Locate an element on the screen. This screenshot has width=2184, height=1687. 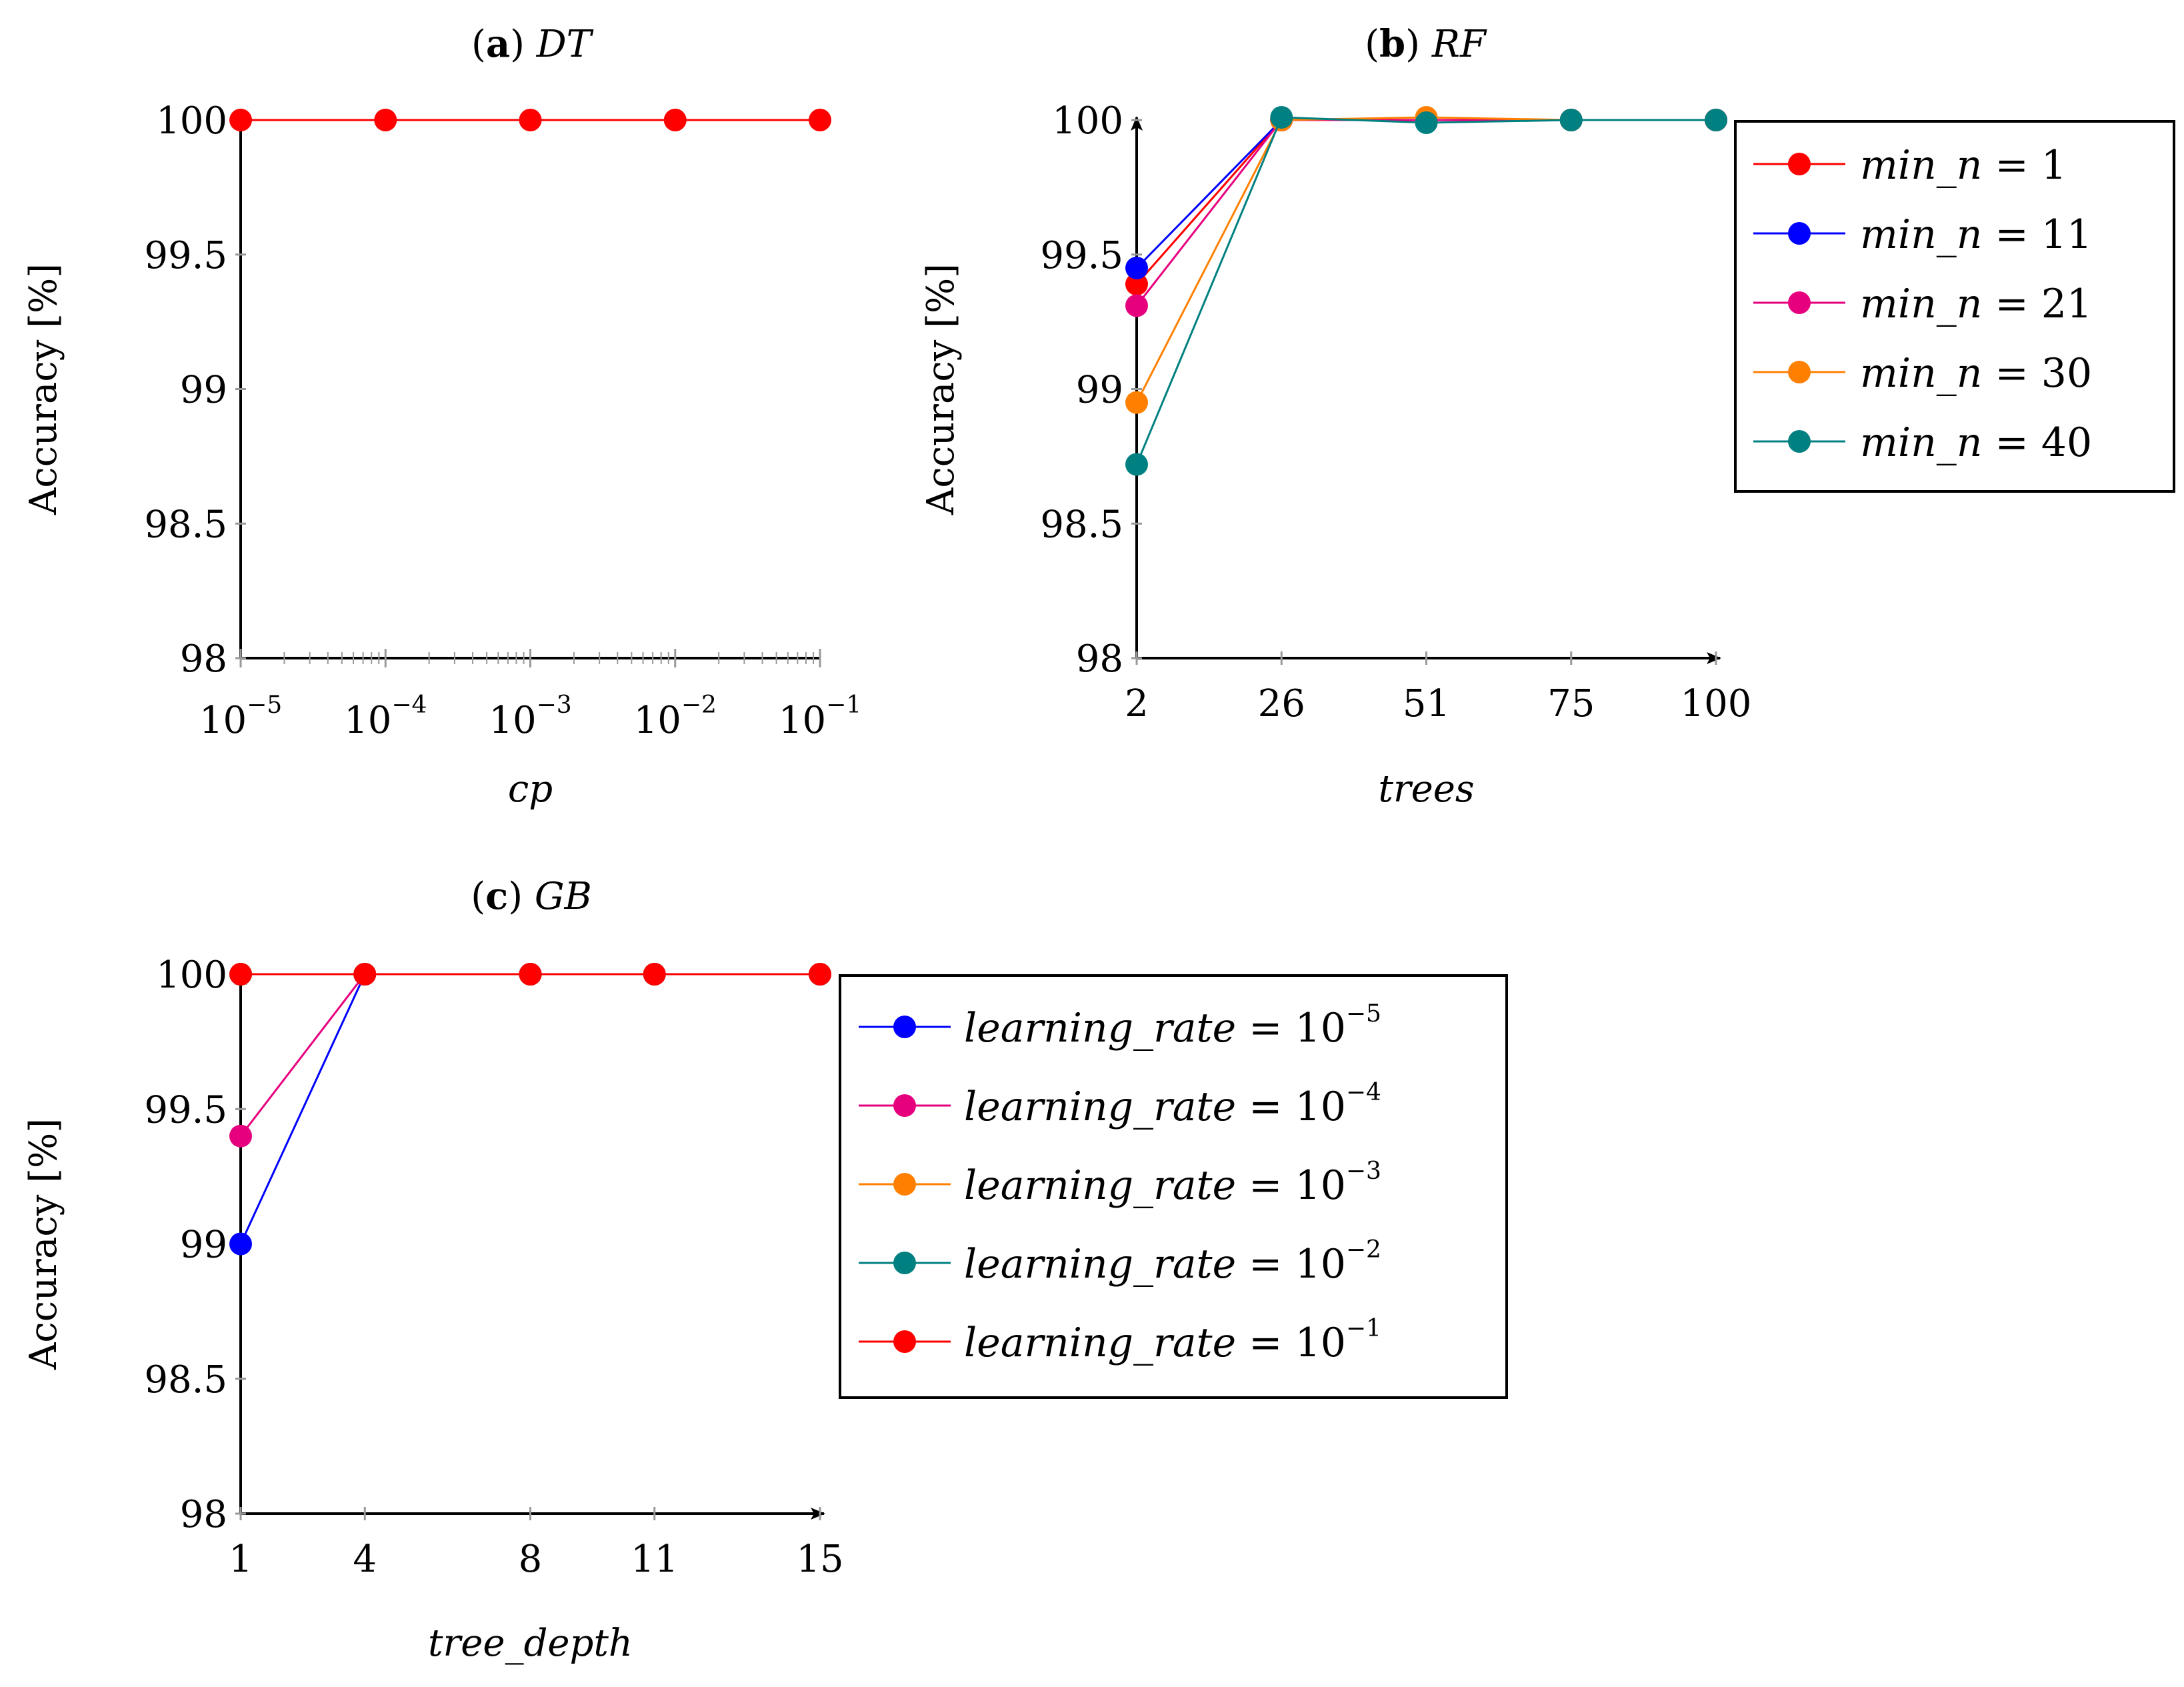
title-paren-close: ) is located at coordinates (521, 896).